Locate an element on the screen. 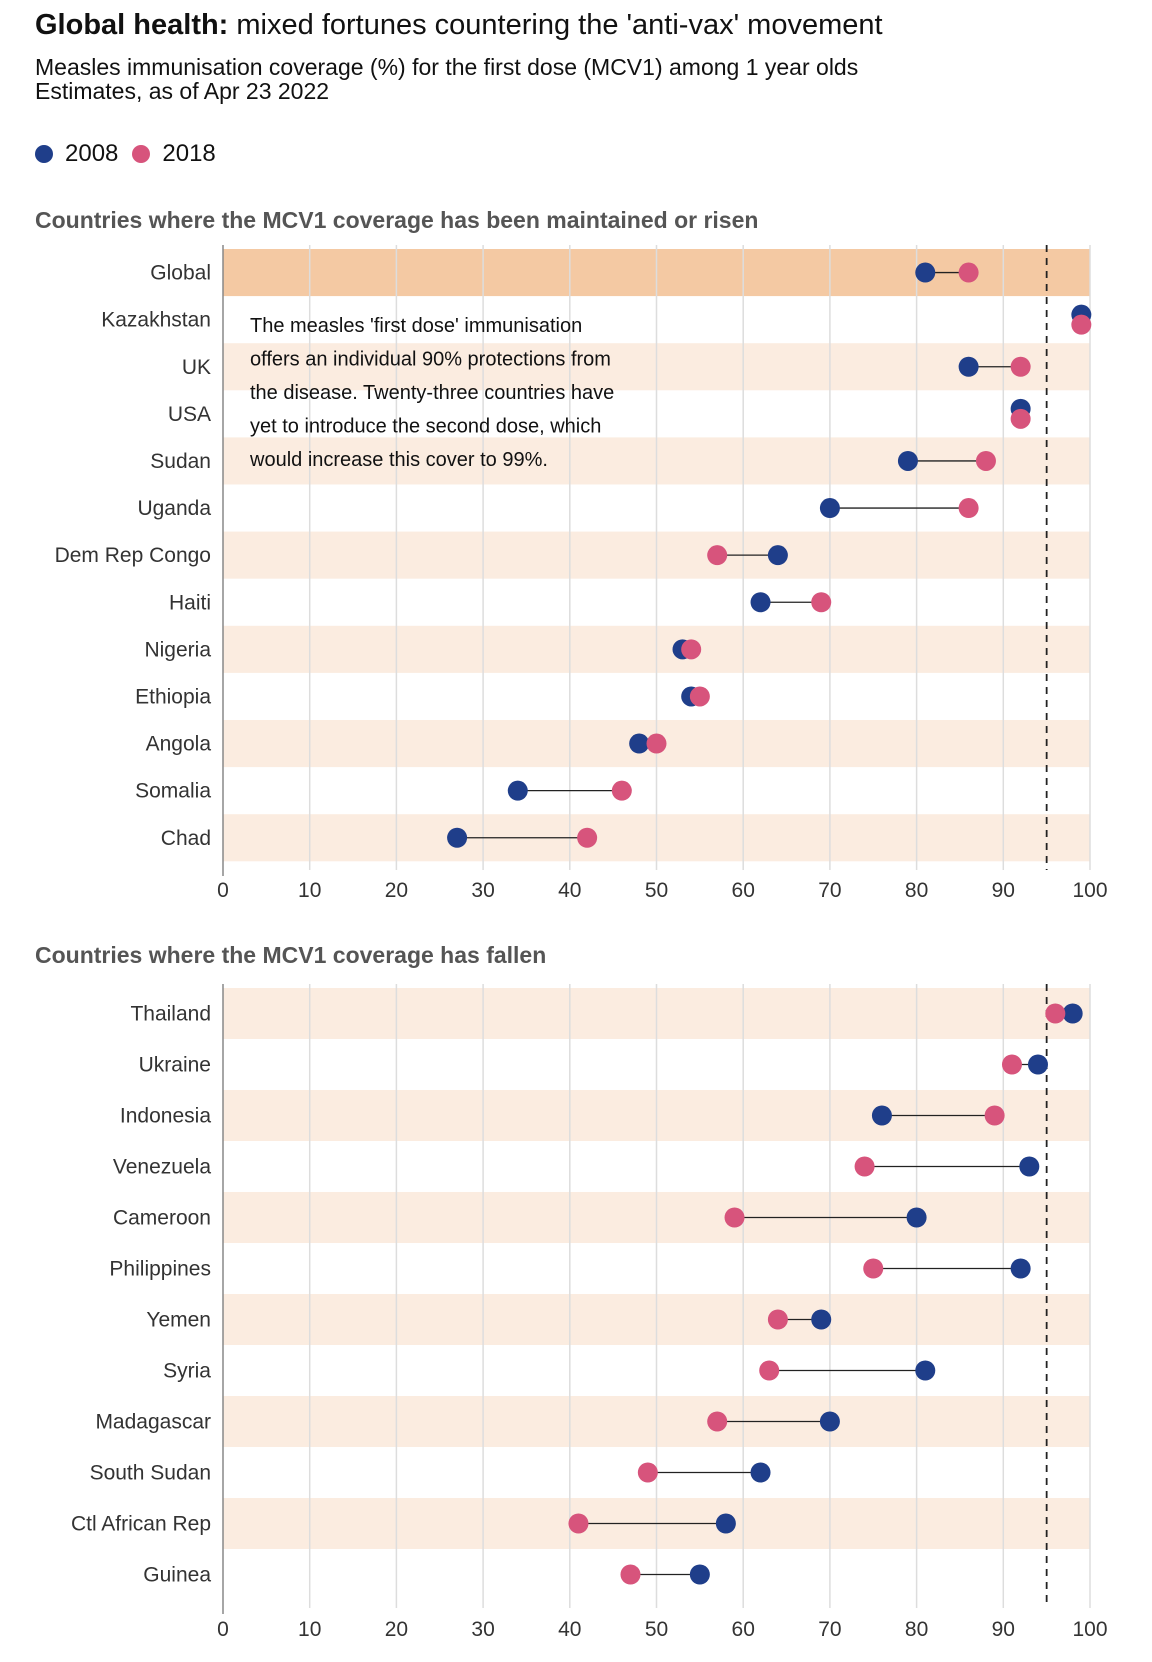 Image resolution: width=1152 pixels, height=1662 pixels. row-nigeria: Nigeria is located at coordinates (423, 649).